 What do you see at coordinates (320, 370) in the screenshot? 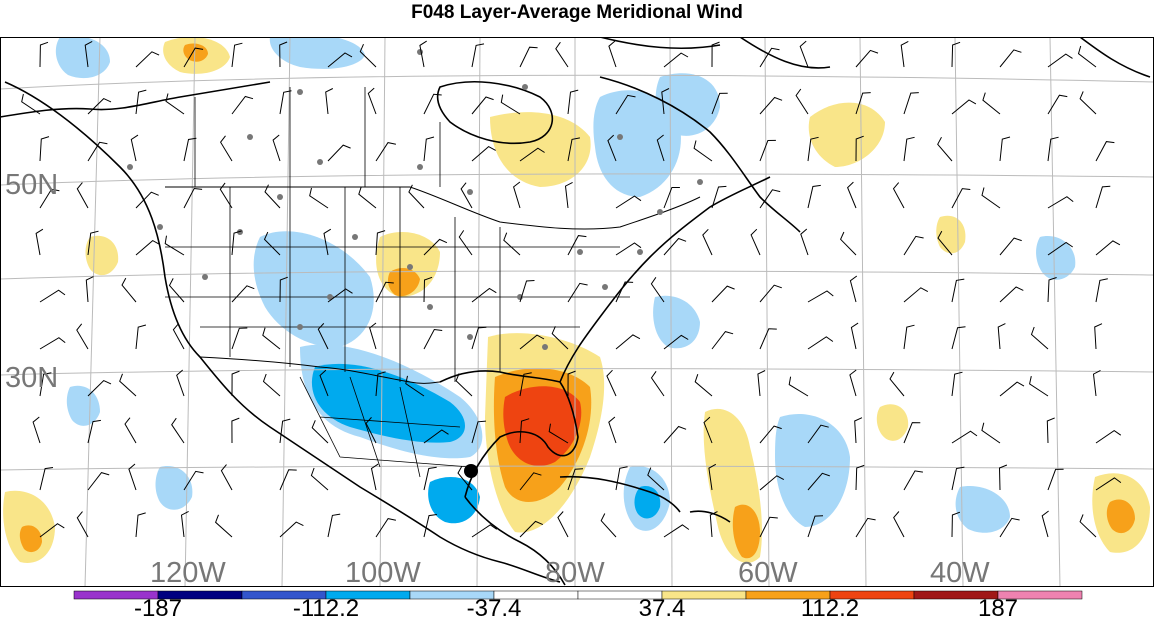
I see `us-mexico-border` at bounding box center [320, 370].